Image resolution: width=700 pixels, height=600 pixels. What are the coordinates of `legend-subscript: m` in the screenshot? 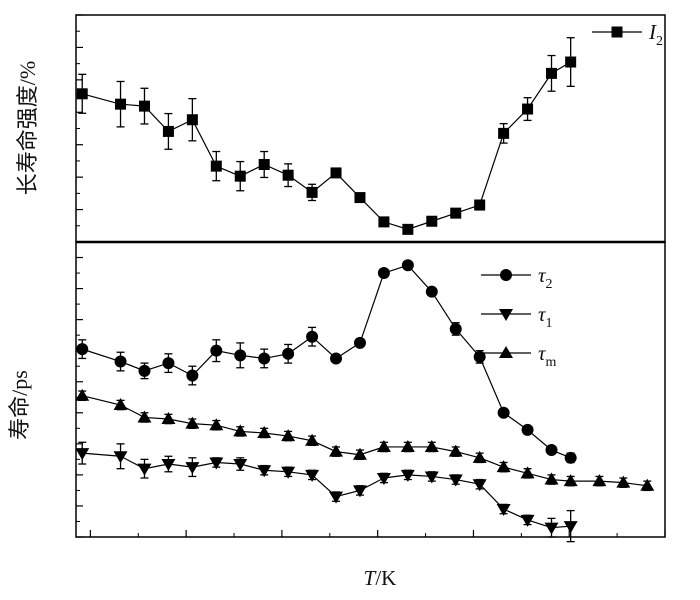 It's located at (551, 362).